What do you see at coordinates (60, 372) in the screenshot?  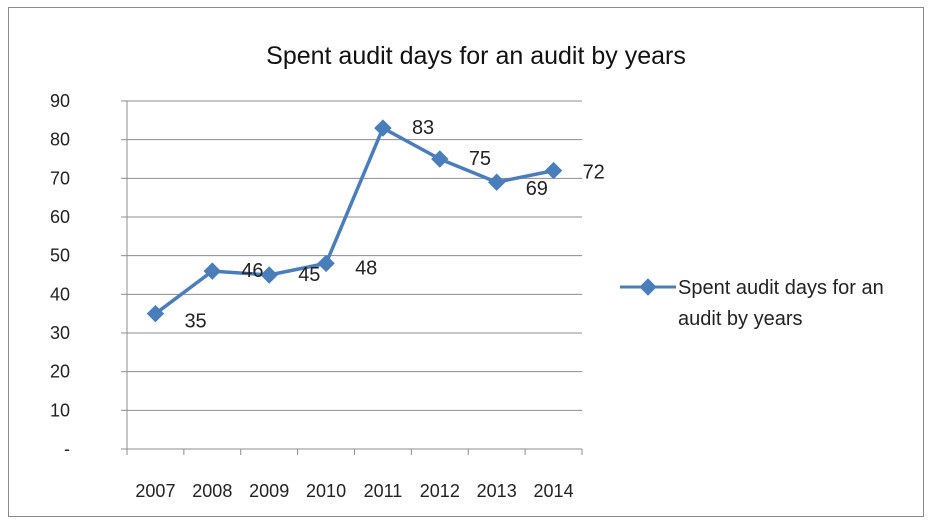 I see `y-tick-label-2: 20` at bounding box center [60, 372].